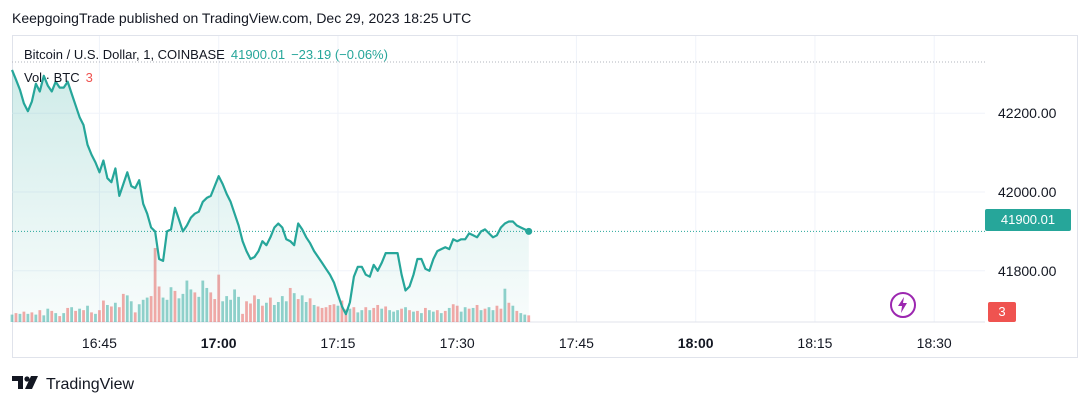 The image size is (1090, 407). I want to click on footer: TradingView, so click(73, 384).